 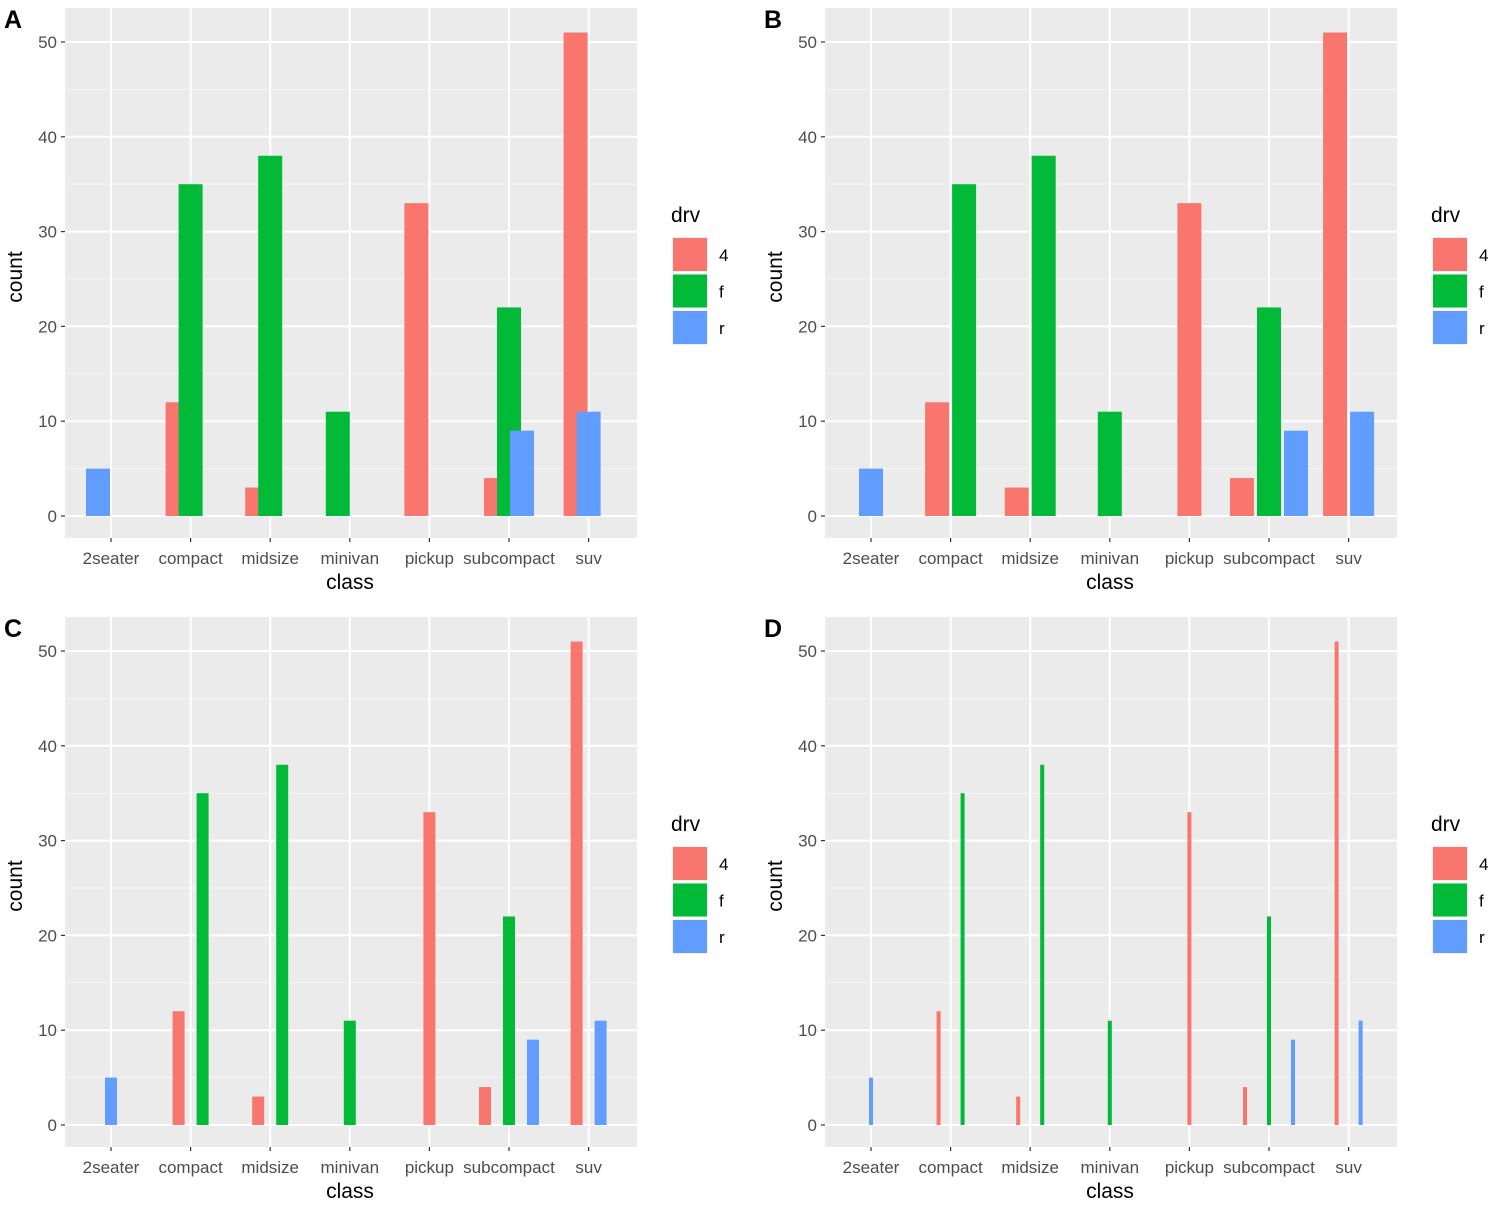 What do you see at coordinates (13, 629) in the screenshot?
I see `panel-label: C` at bounding box center [13, 629].